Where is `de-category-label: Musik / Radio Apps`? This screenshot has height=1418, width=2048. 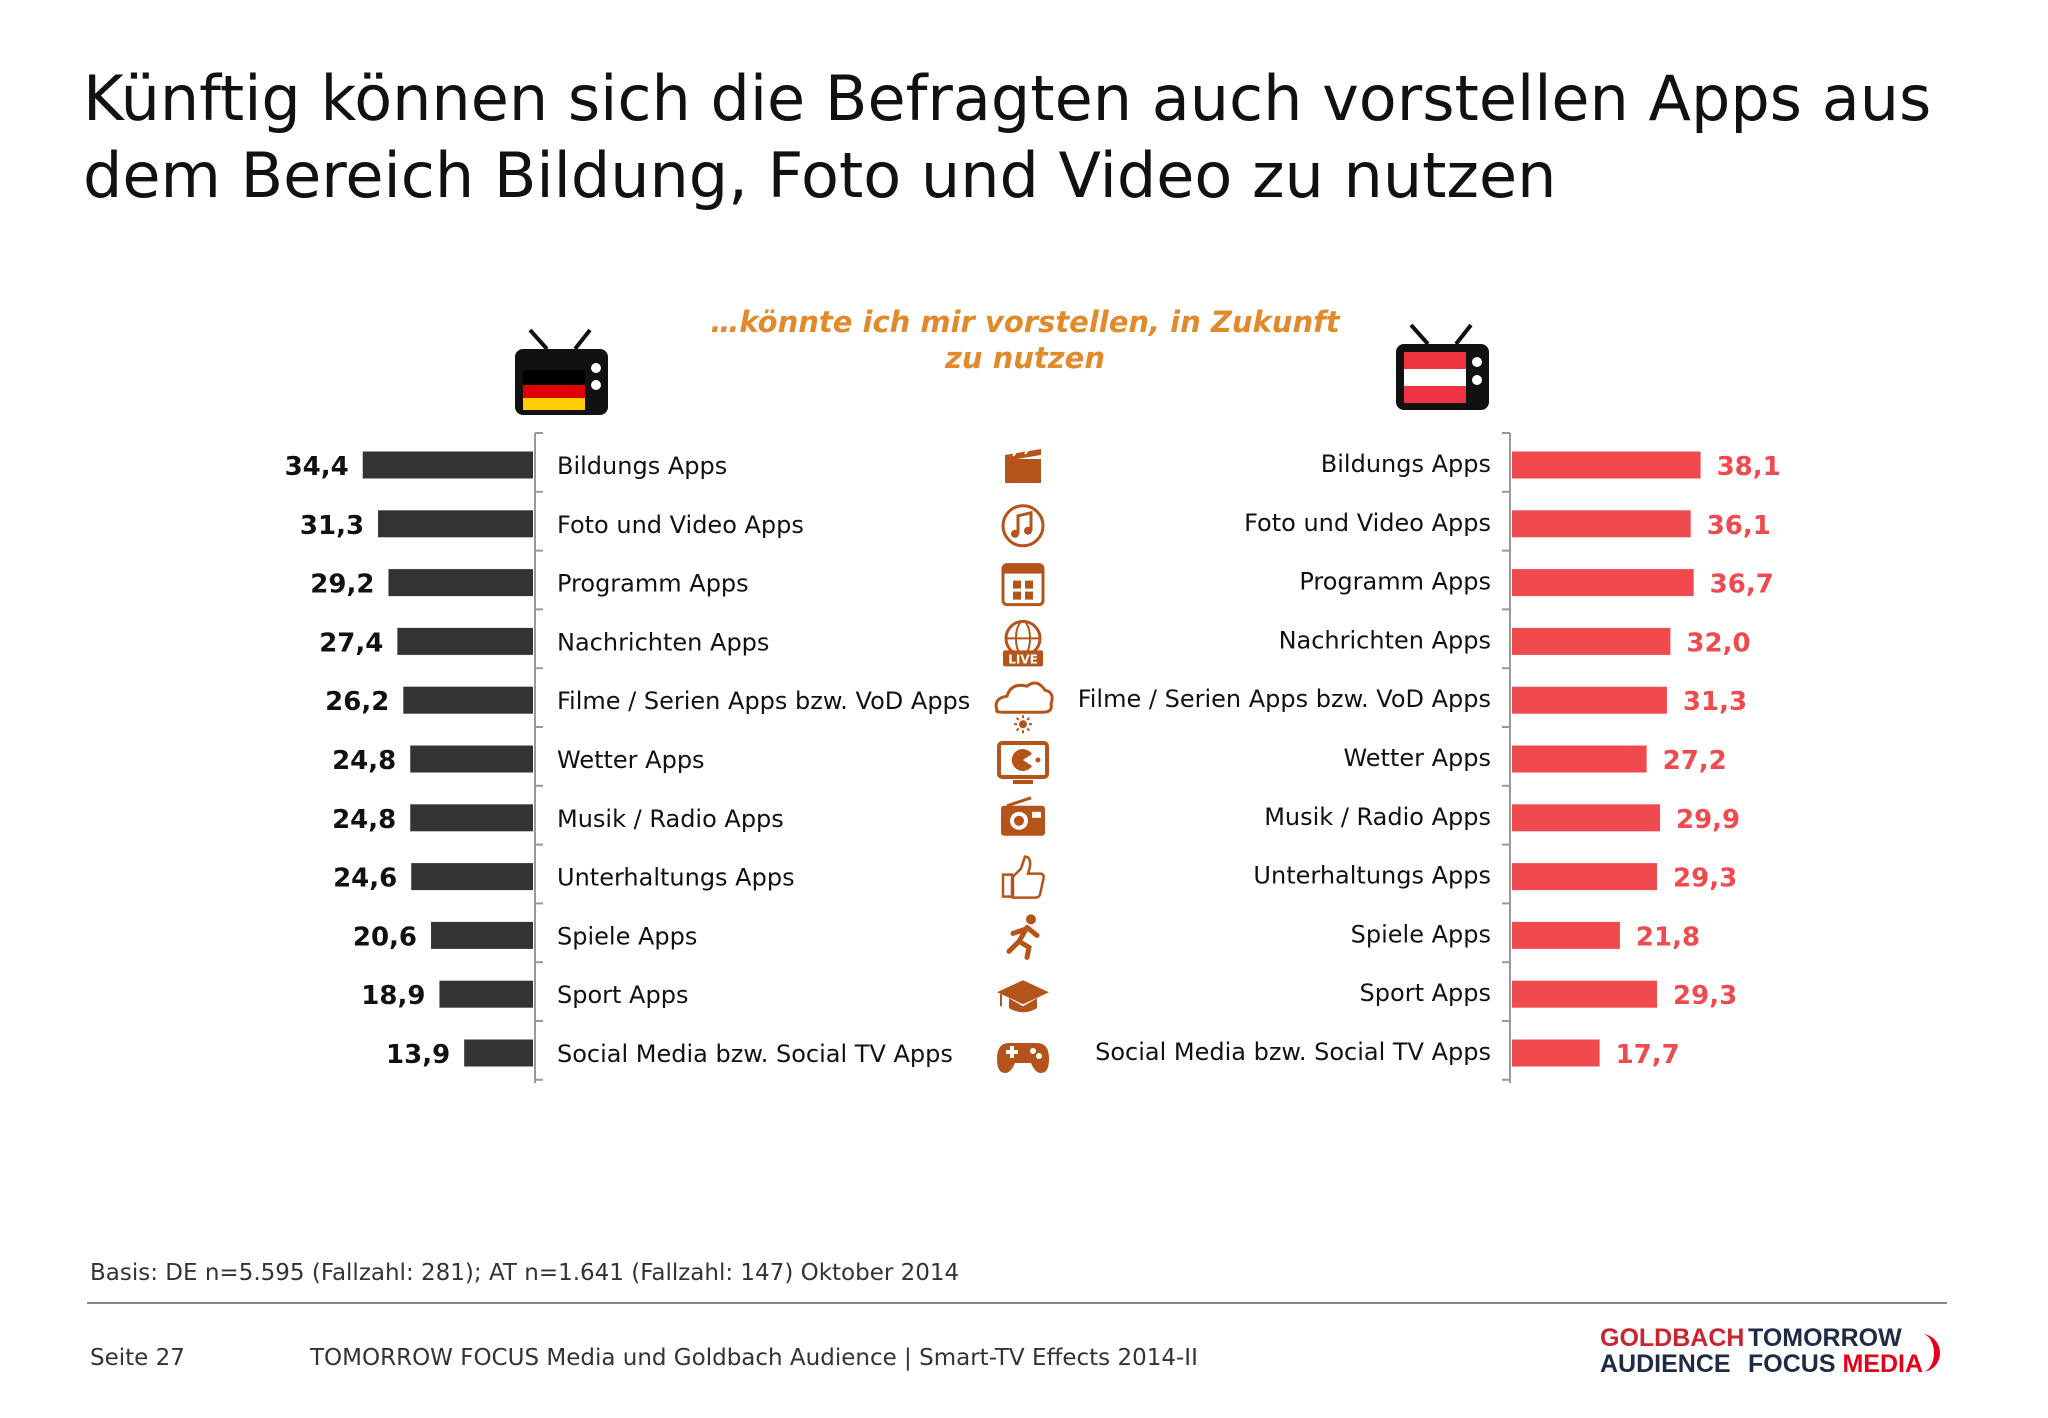
de-category-label: Musik / Radio Apps is located at coordinates (670, 819).